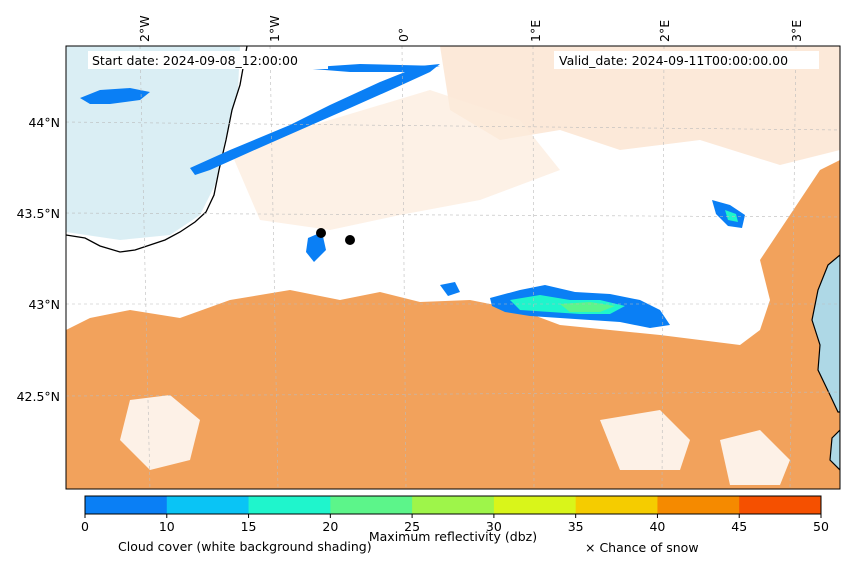 Image resolution: width=850 pixels, height=564 pixels. I want to click on lon-label: 2°W, so click(144, 28).